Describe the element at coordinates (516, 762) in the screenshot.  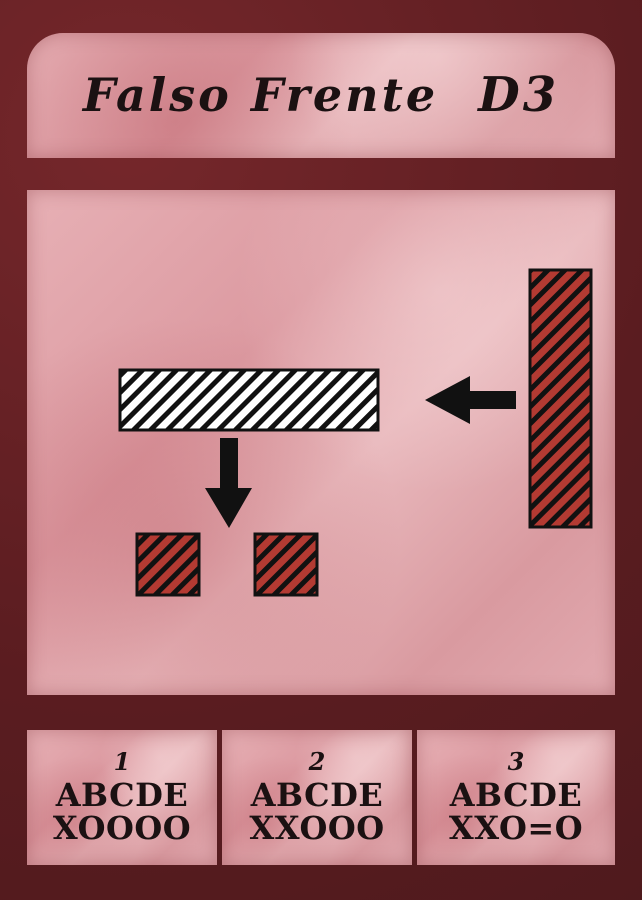
I see `stat-number: 3` at that location.